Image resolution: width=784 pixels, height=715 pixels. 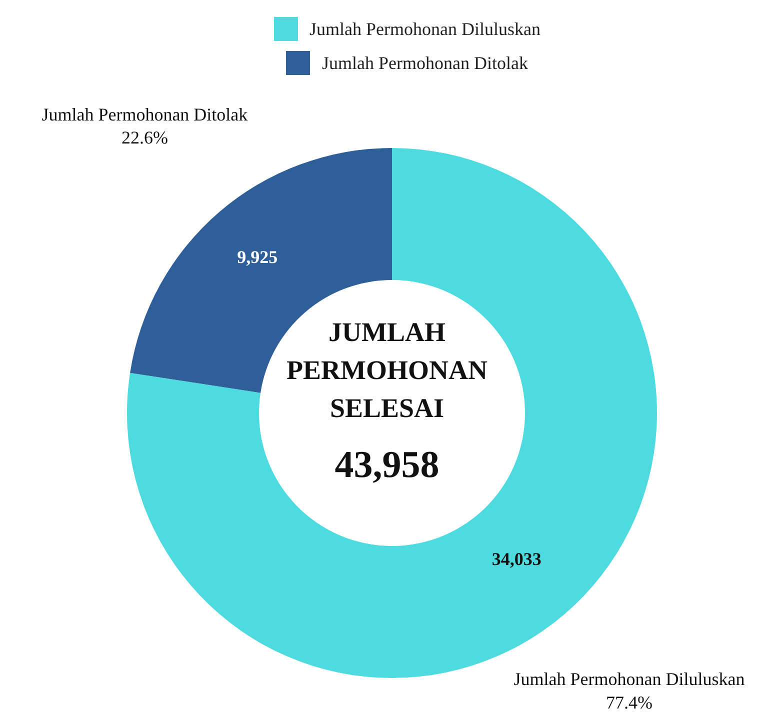 I want to click on slice-label: Jumlah Permohonan Ditolak, so click(x=145, y=114).